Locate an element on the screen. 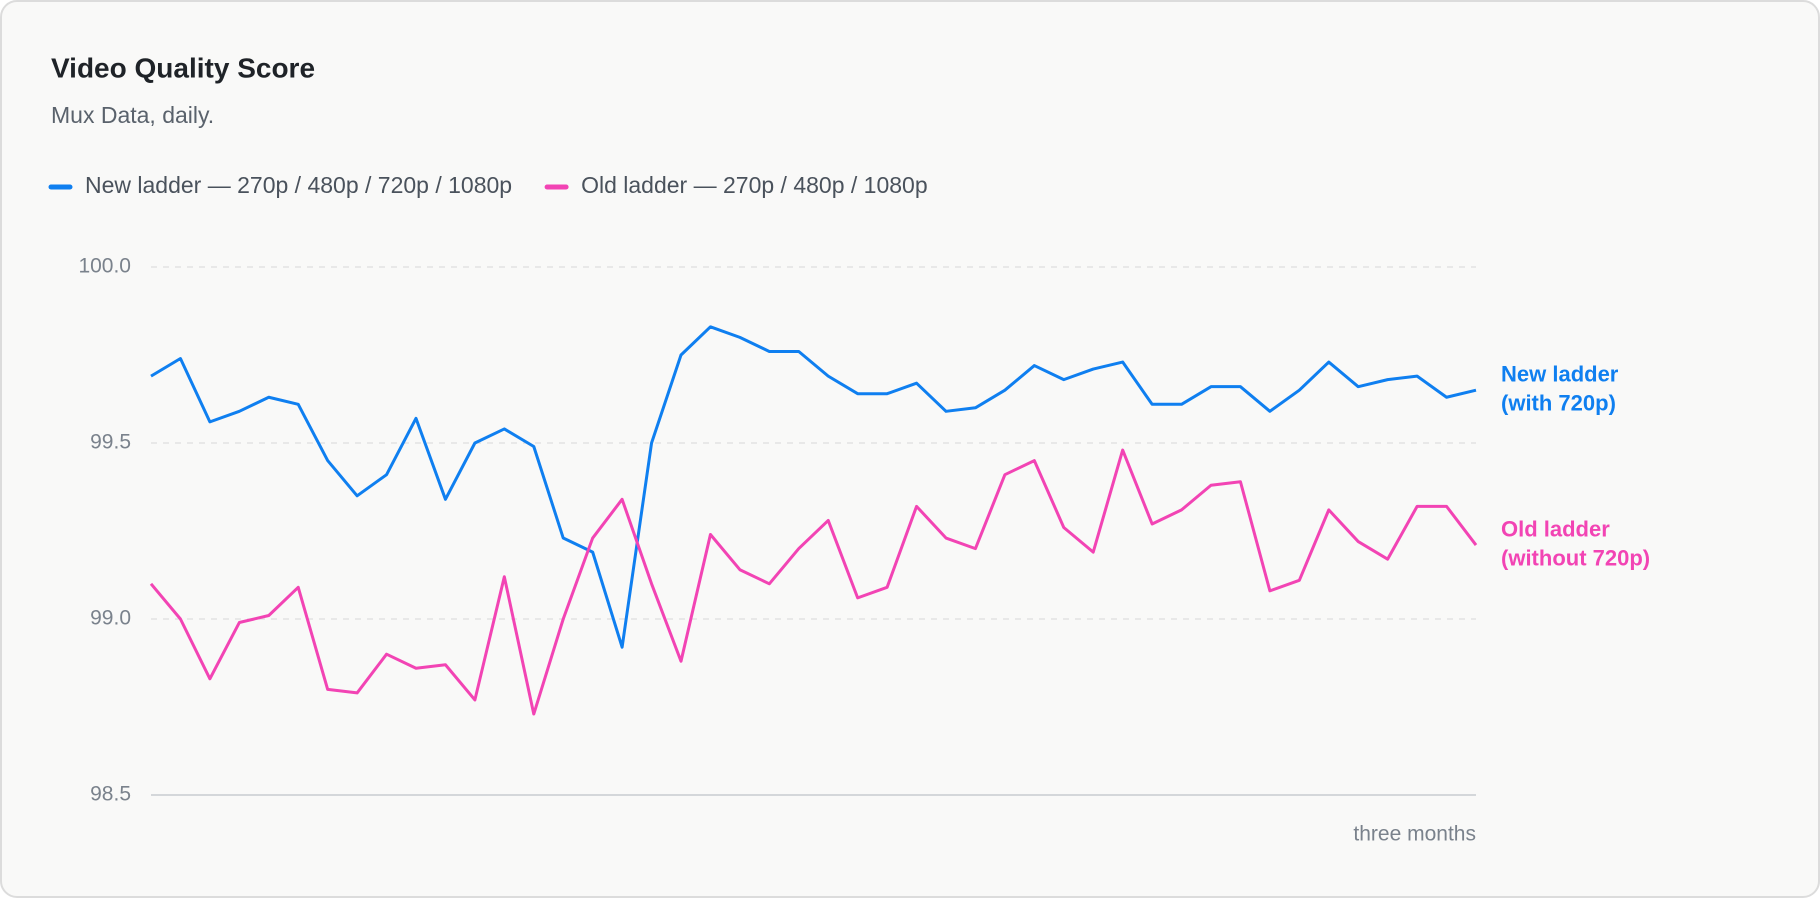 Image resolution: width=1820 pixels, height=898 pixels. legend-label: Old ladder — 270p / 480p / 1080p is located at coordinates (754, 185).